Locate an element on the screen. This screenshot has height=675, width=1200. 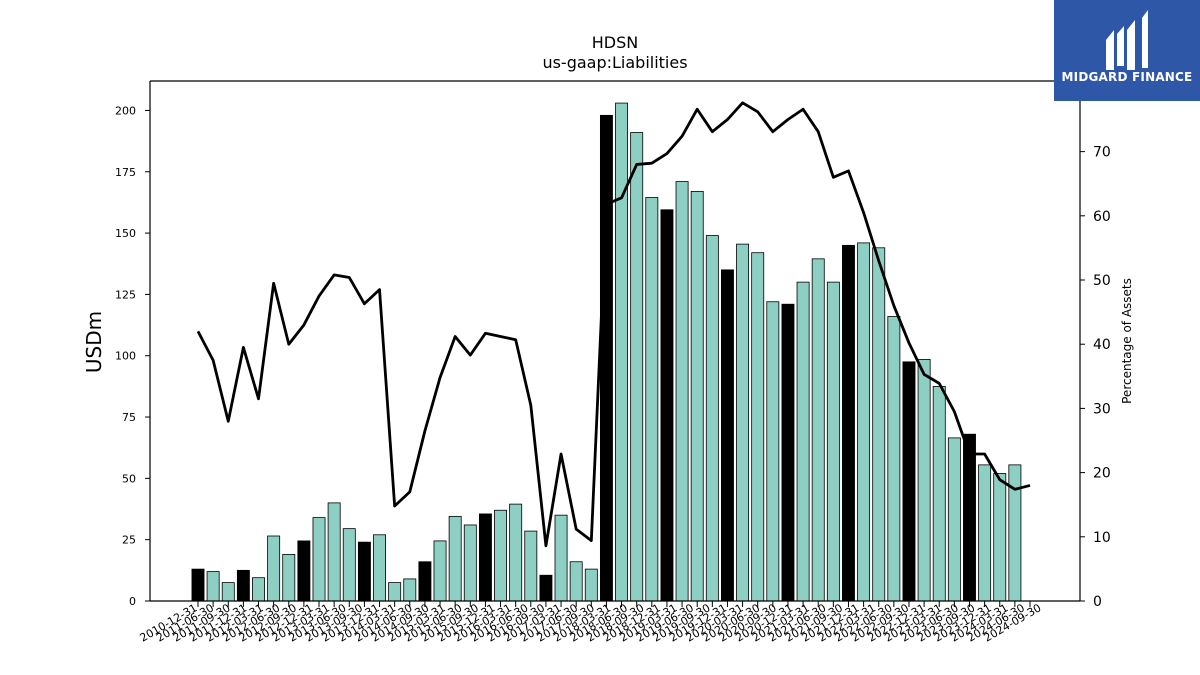
brand-name: MIDGARD FINANCE is located at coordinates (1127, 77).